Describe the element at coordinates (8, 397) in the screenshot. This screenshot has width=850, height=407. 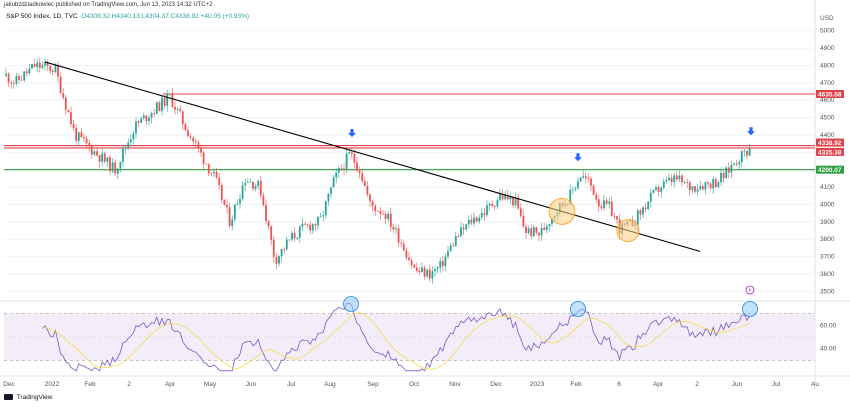
I see `tradingview-logo-icon` at that location.